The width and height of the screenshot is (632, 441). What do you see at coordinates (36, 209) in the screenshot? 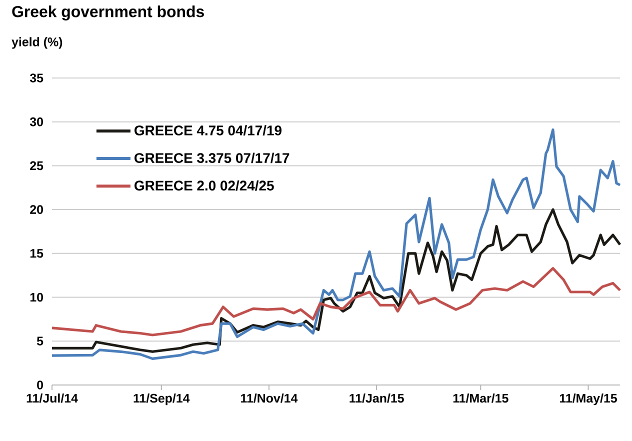
I see `y-tick-label: 20` at bounding box center [36, 209].